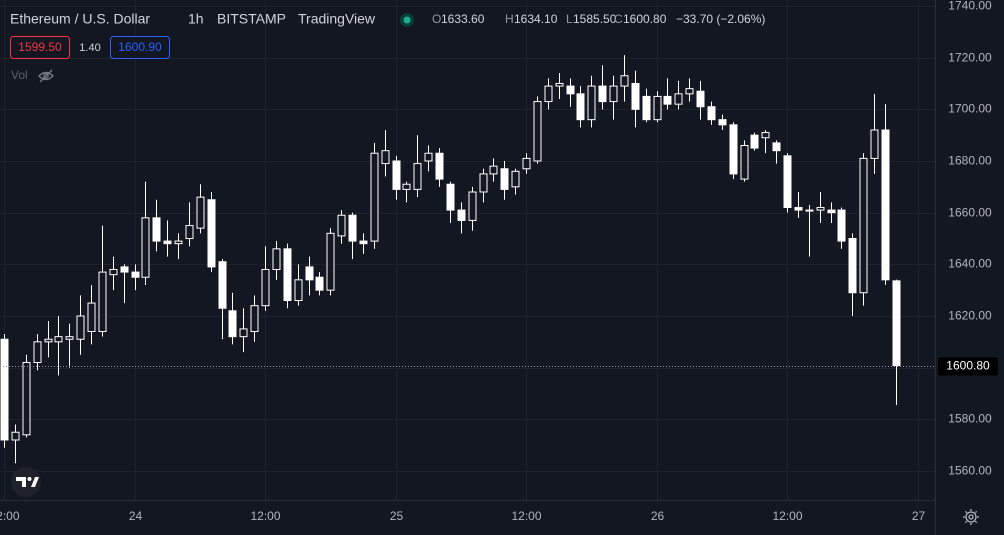 This screenshot has height=535, width=1004. I want to click on last-price-badge, so click(968, 366).